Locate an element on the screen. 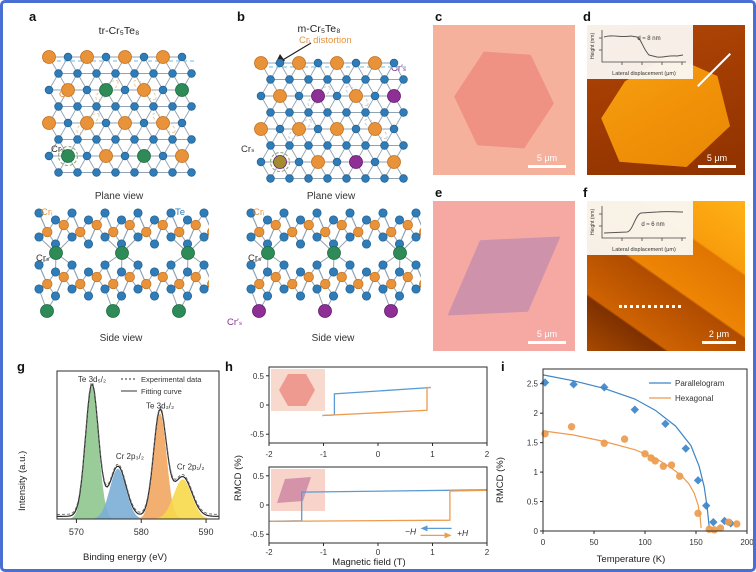 This screenshot has height=572, width=756. svg-text: Hexagonal is located at coordinates (694, 398).